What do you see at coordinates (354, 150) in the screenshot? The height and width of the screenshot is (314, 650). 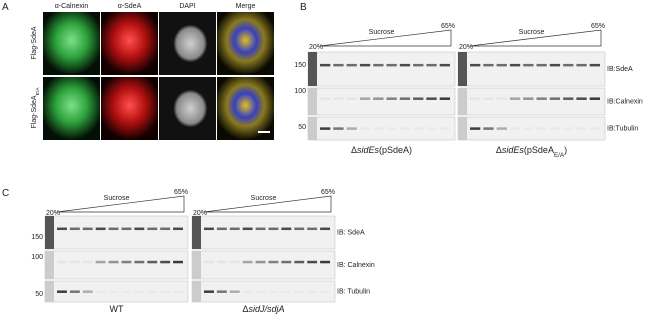 I see `text-segment: Δ` at bounding box center [354, 150].